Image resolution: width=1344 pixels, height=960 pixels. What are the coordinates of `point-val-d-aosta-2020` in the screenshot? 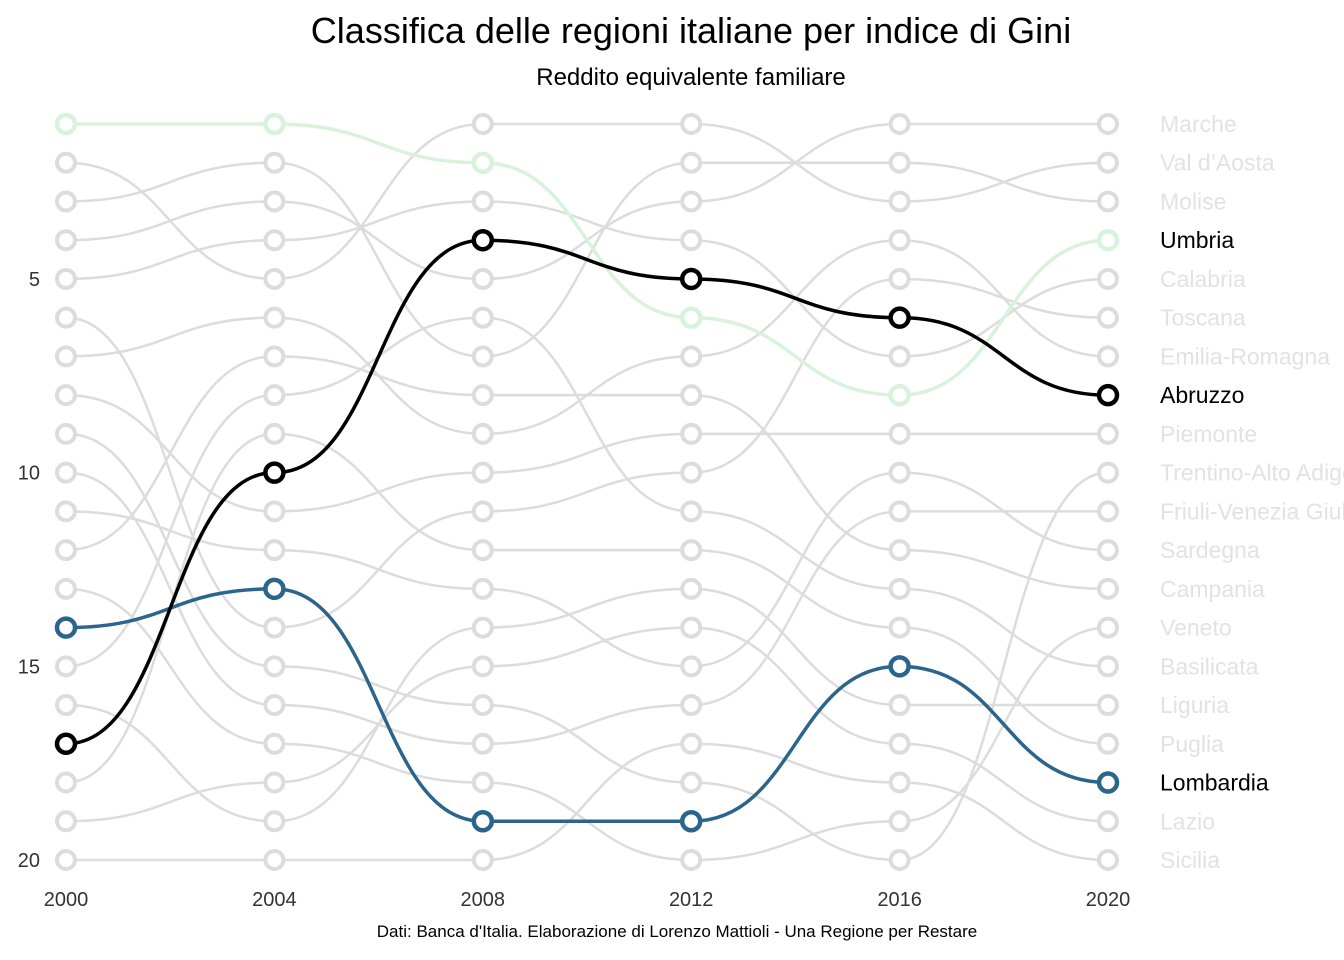 It's located at (1108, 162).